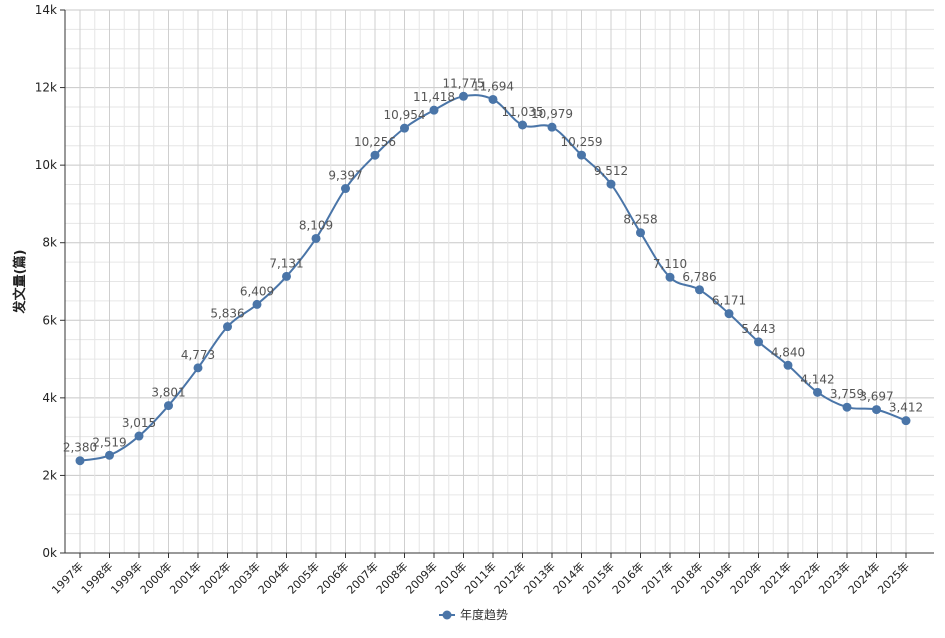  Describe the element at coordinates (834, 577) in the screenshot. I see `x-tick-label: 2023年` at that location.